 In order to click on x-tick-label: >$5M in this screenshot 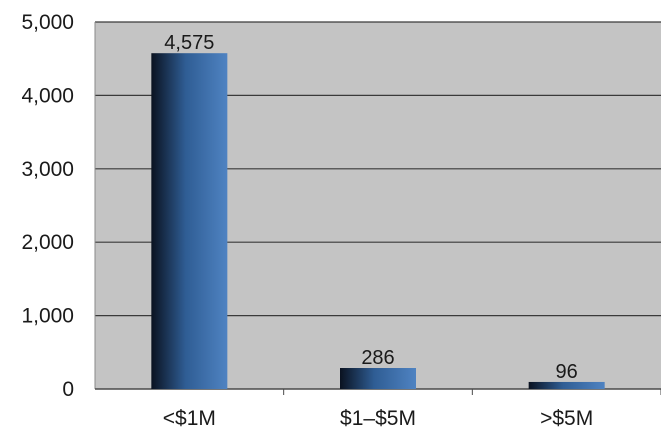, I will do `click(566, 418)`.